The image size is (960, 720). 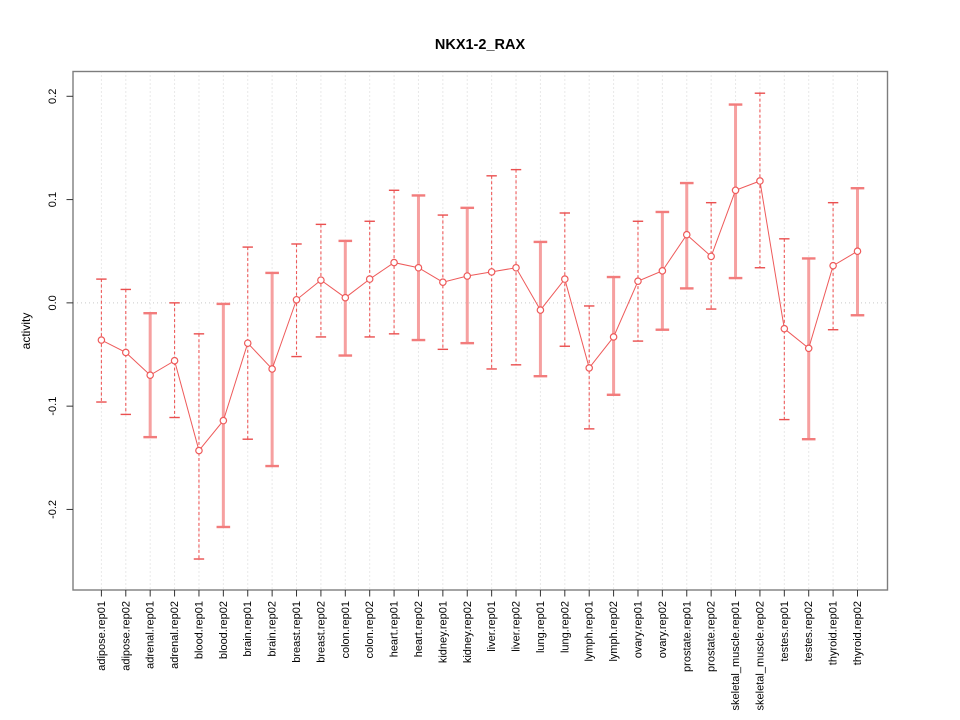 What do you see at coordinates (614, 631) in the screenshot?
I see `x-tick-label: lymph.rep02` at bounding box center [614, 631].